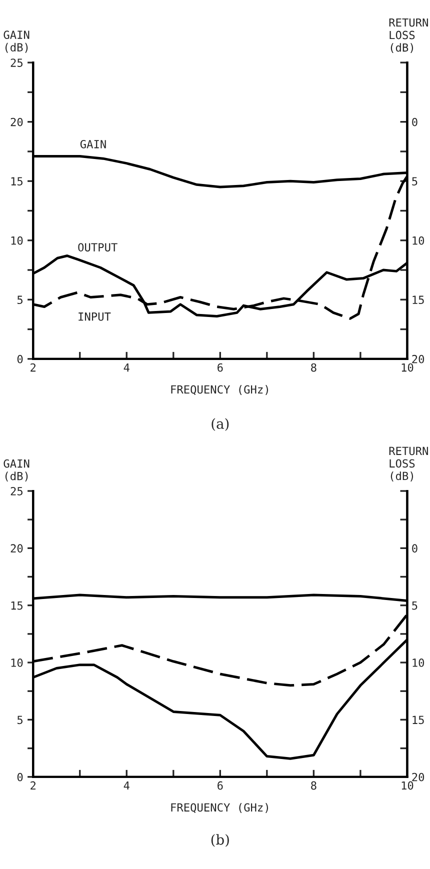 The height and width of the screenshot is (869, 430). Describe the element at coordinates (220, 840) in the screenshot. I see `text: (b)` at that location.